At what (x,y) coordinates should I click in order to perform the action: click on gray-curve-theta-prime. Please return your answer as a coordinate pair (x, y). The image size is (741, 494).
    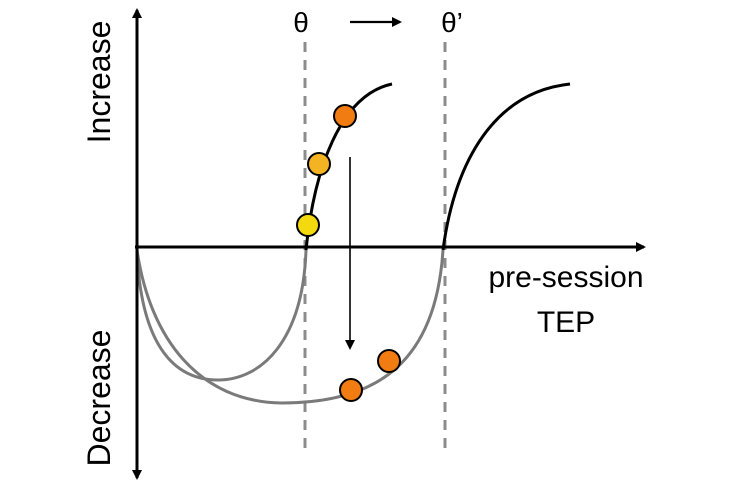
    Looking at the image, I should click on (290, 327).